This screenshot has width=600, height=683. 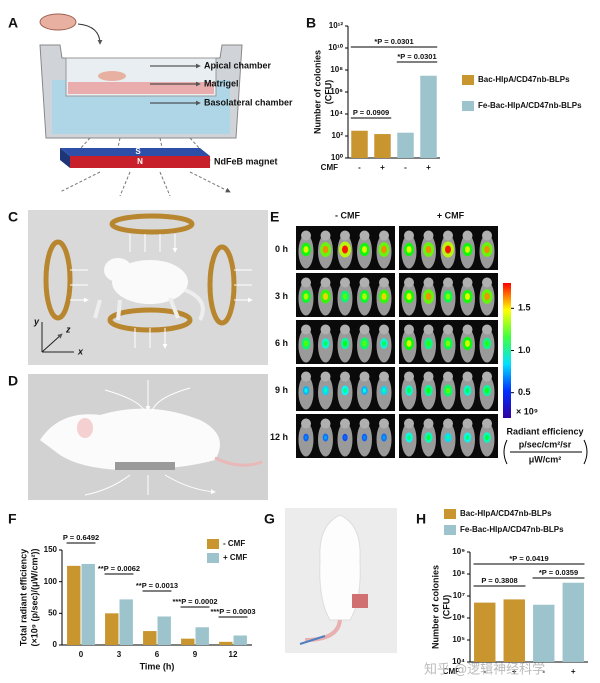 I want to click on significance-label: *P = 0.0359, so click(x=558, y=572).